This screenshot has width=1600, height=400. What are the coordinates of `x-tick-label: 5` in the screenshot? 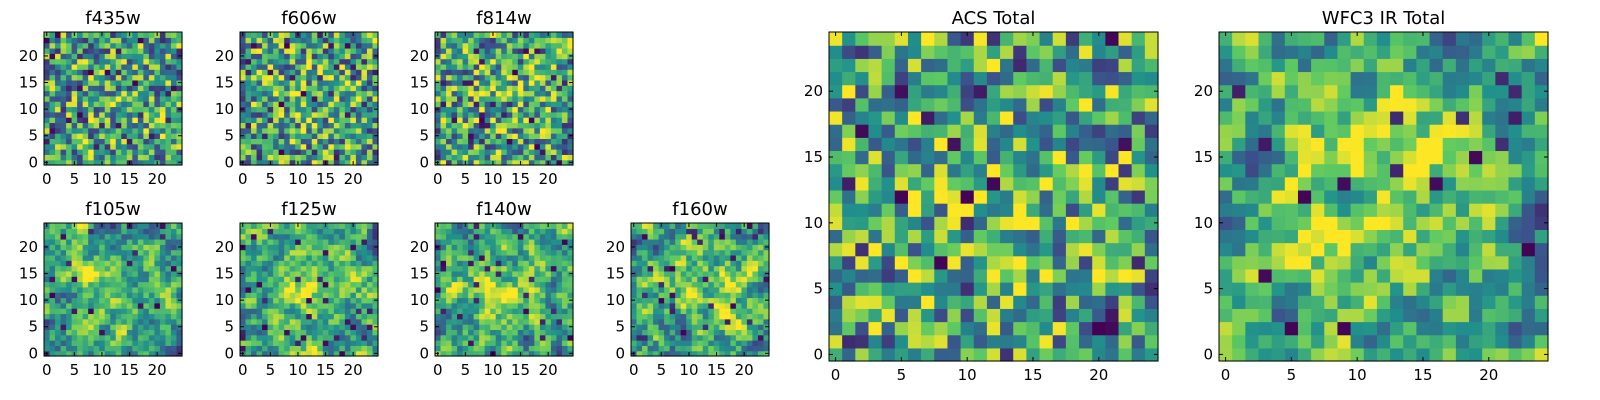 It's located at (466, 179).